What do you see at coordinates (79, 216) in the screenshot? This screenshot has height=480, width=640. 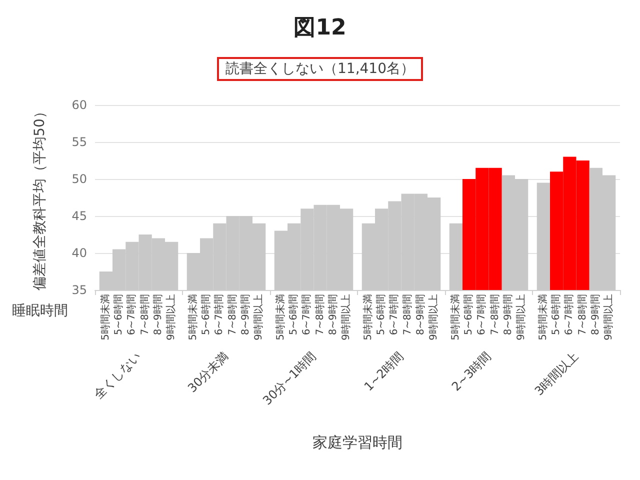 I see `y-tick-label: 45` at bounding box center [79, 216].